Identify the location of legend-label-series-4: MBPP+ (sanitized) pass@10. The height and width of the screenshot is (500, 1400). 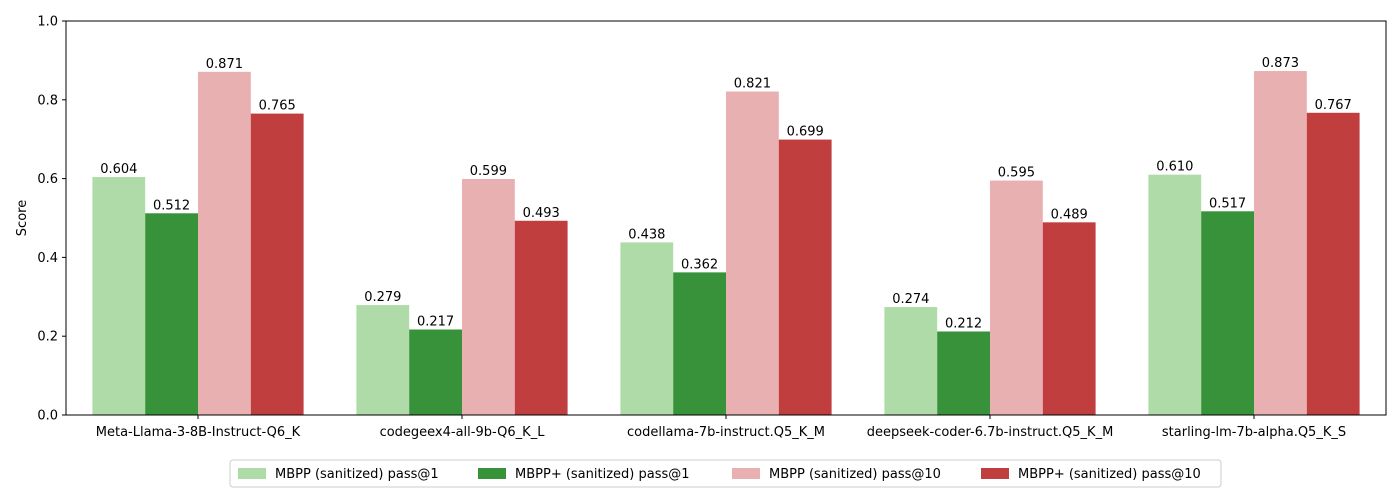
(1109, 474).